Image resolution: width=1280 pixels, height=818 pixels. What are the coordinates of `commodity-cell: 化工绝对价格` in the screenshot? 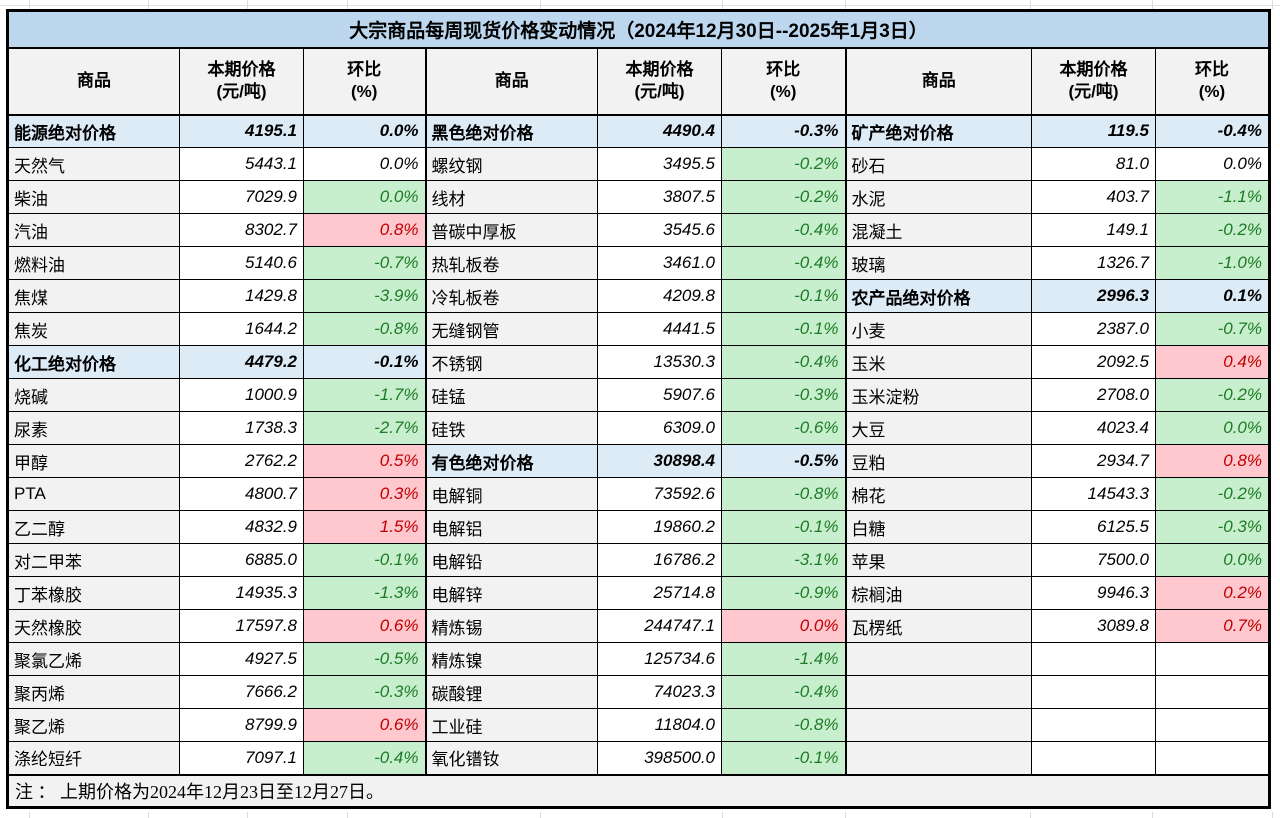 It's located at (93, 362).